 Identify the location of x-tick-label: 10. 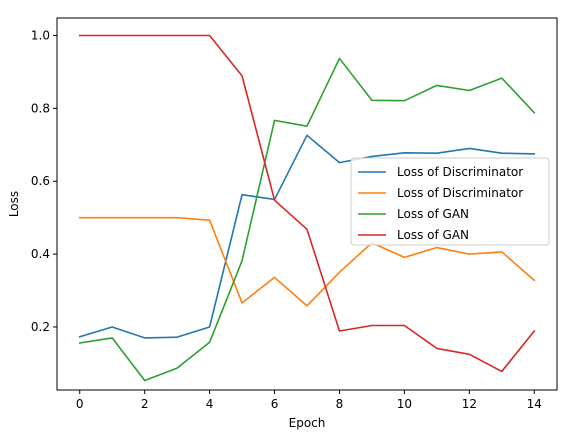
(404, 404).